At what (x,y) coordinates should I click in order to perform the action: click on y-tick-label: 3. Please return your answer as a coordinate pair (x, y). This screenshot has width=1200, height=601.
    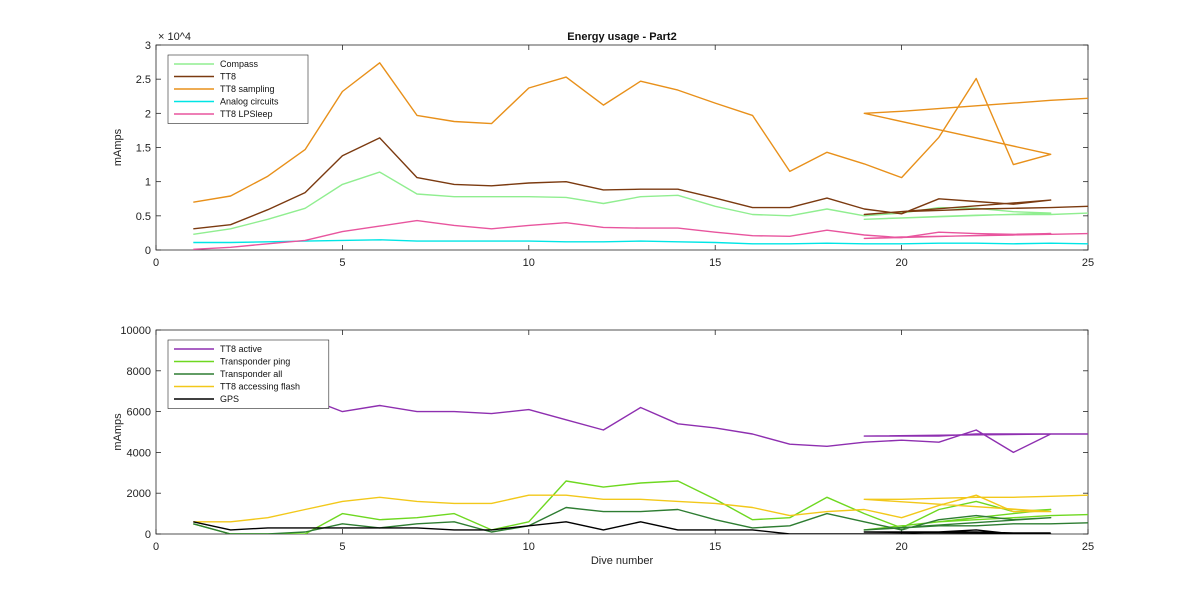
    Looking at the image, I should click on (148, 46).